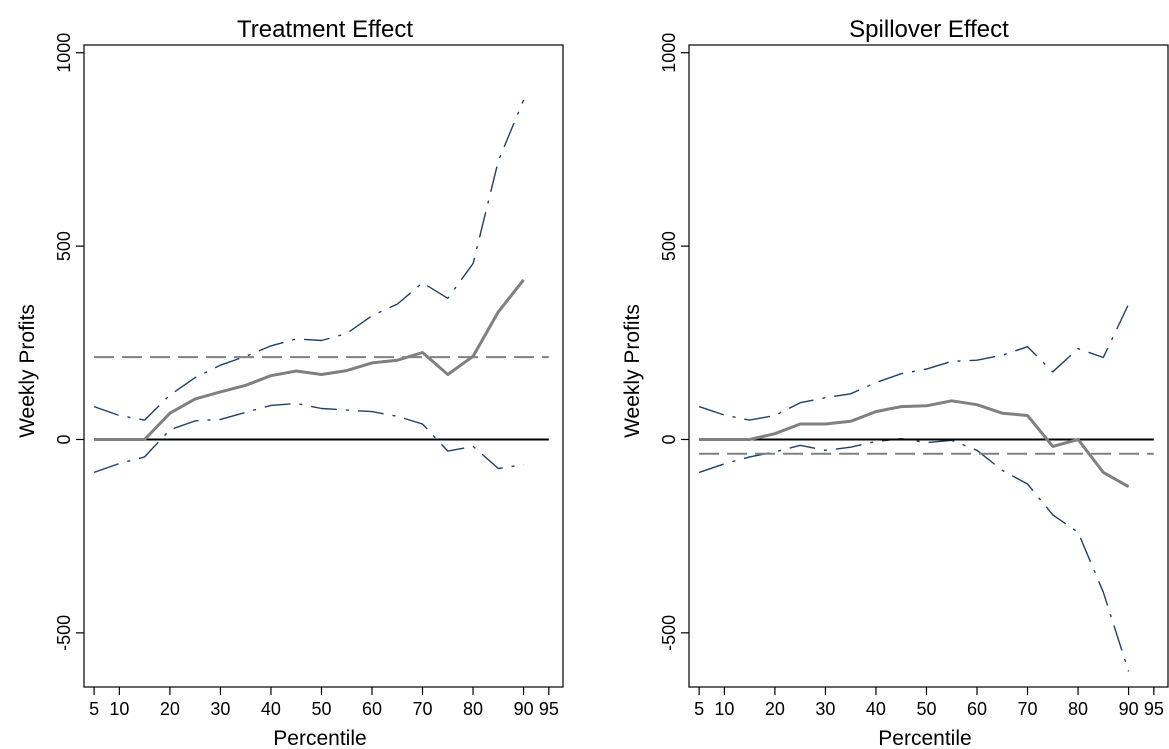  What do you see at coordinates (914, 362) in the screenshot?
I see `series-upper-line` at bounding box center [914, 362].